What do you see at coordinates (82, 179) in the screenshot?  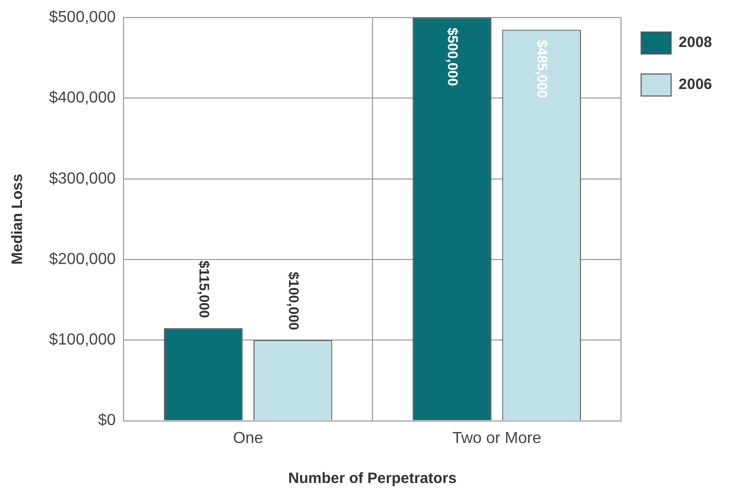 I see `y-tick-label: $300,000` at bounding box center [82, 179].